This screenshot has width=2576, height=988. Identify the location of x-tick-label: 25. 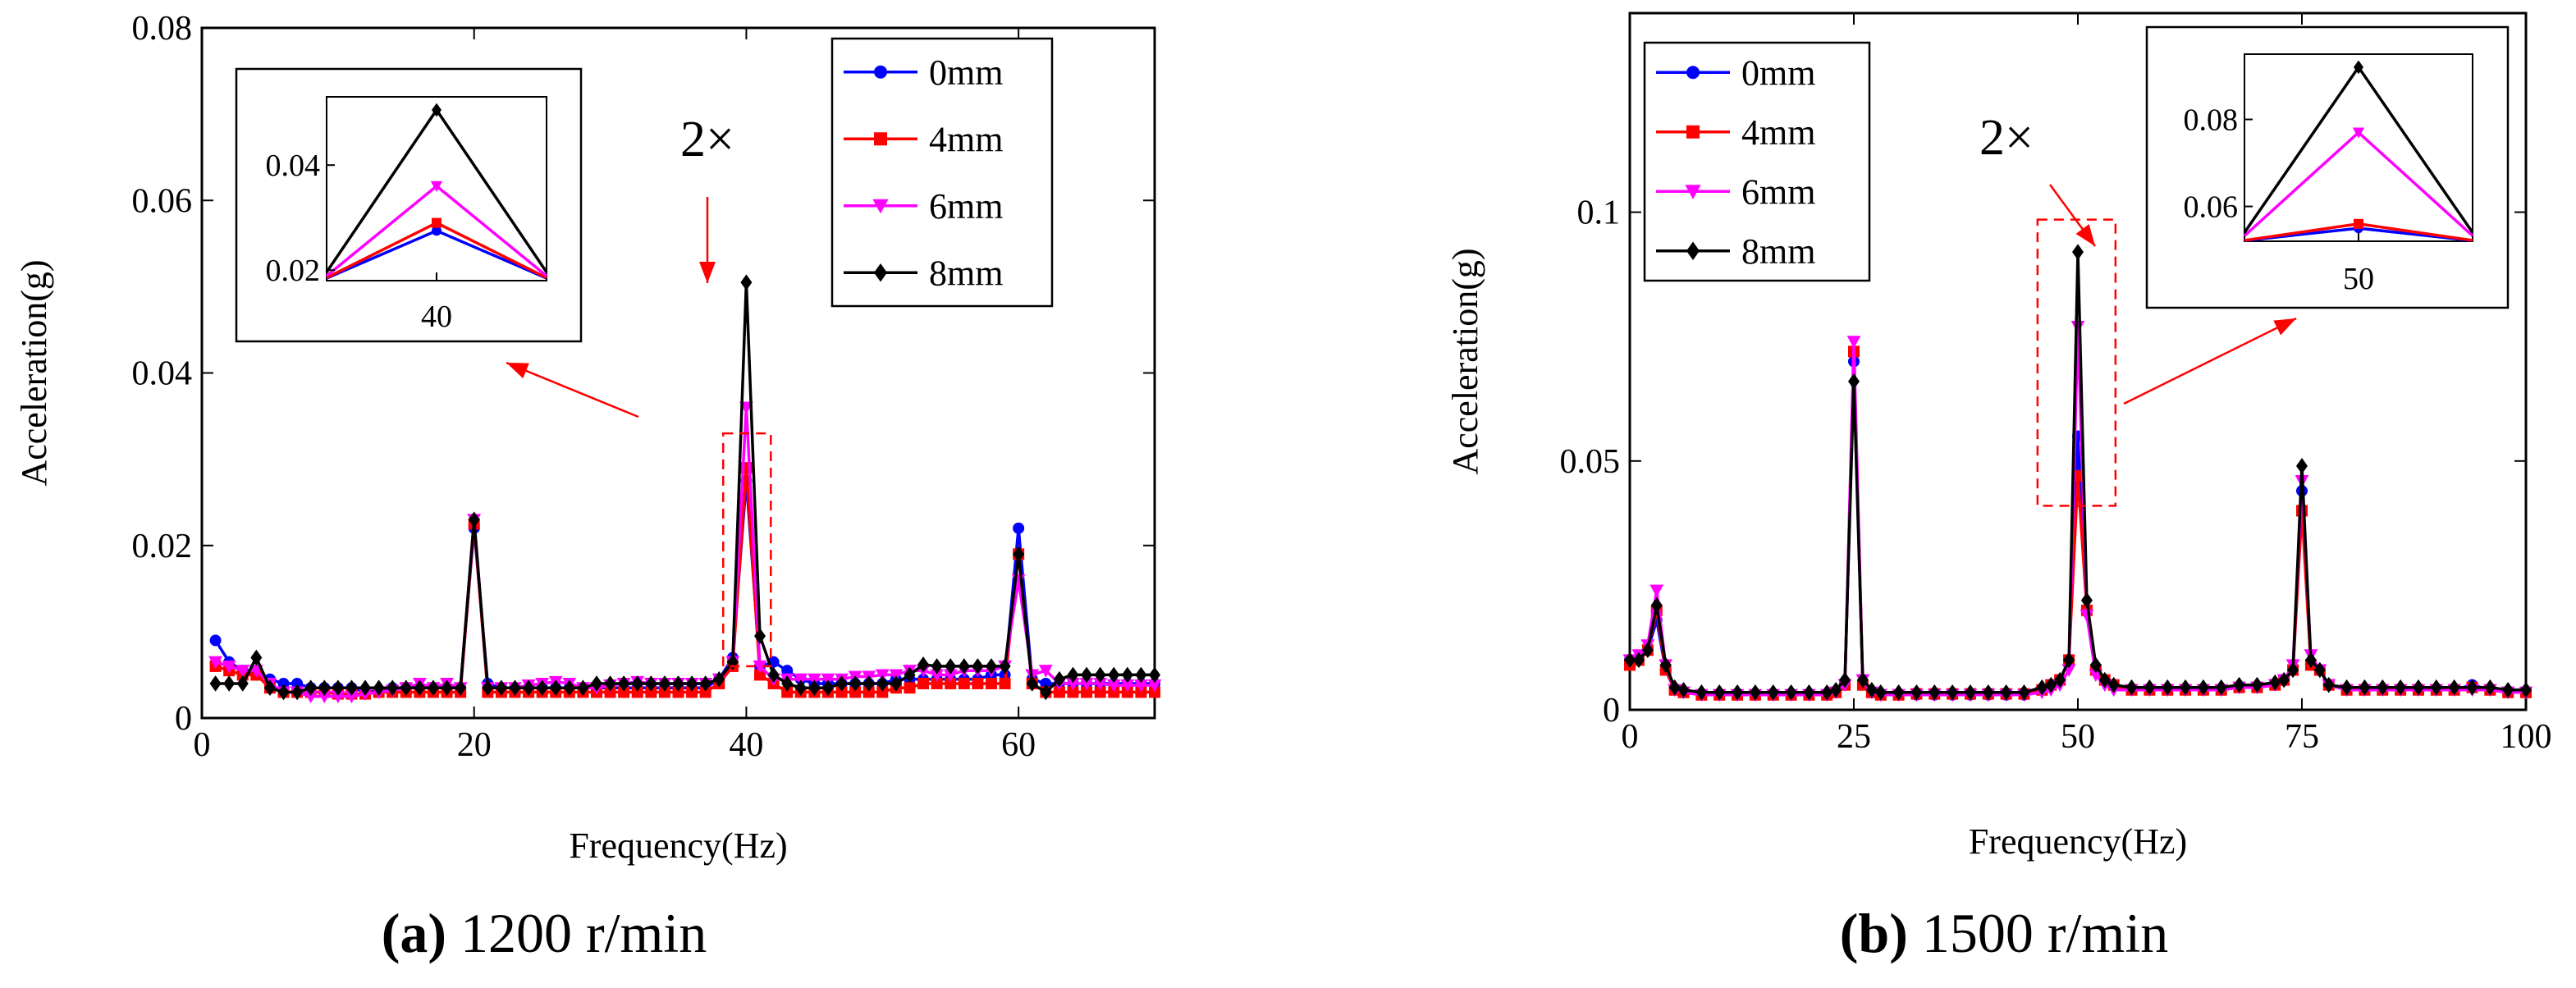
(1854, 737).